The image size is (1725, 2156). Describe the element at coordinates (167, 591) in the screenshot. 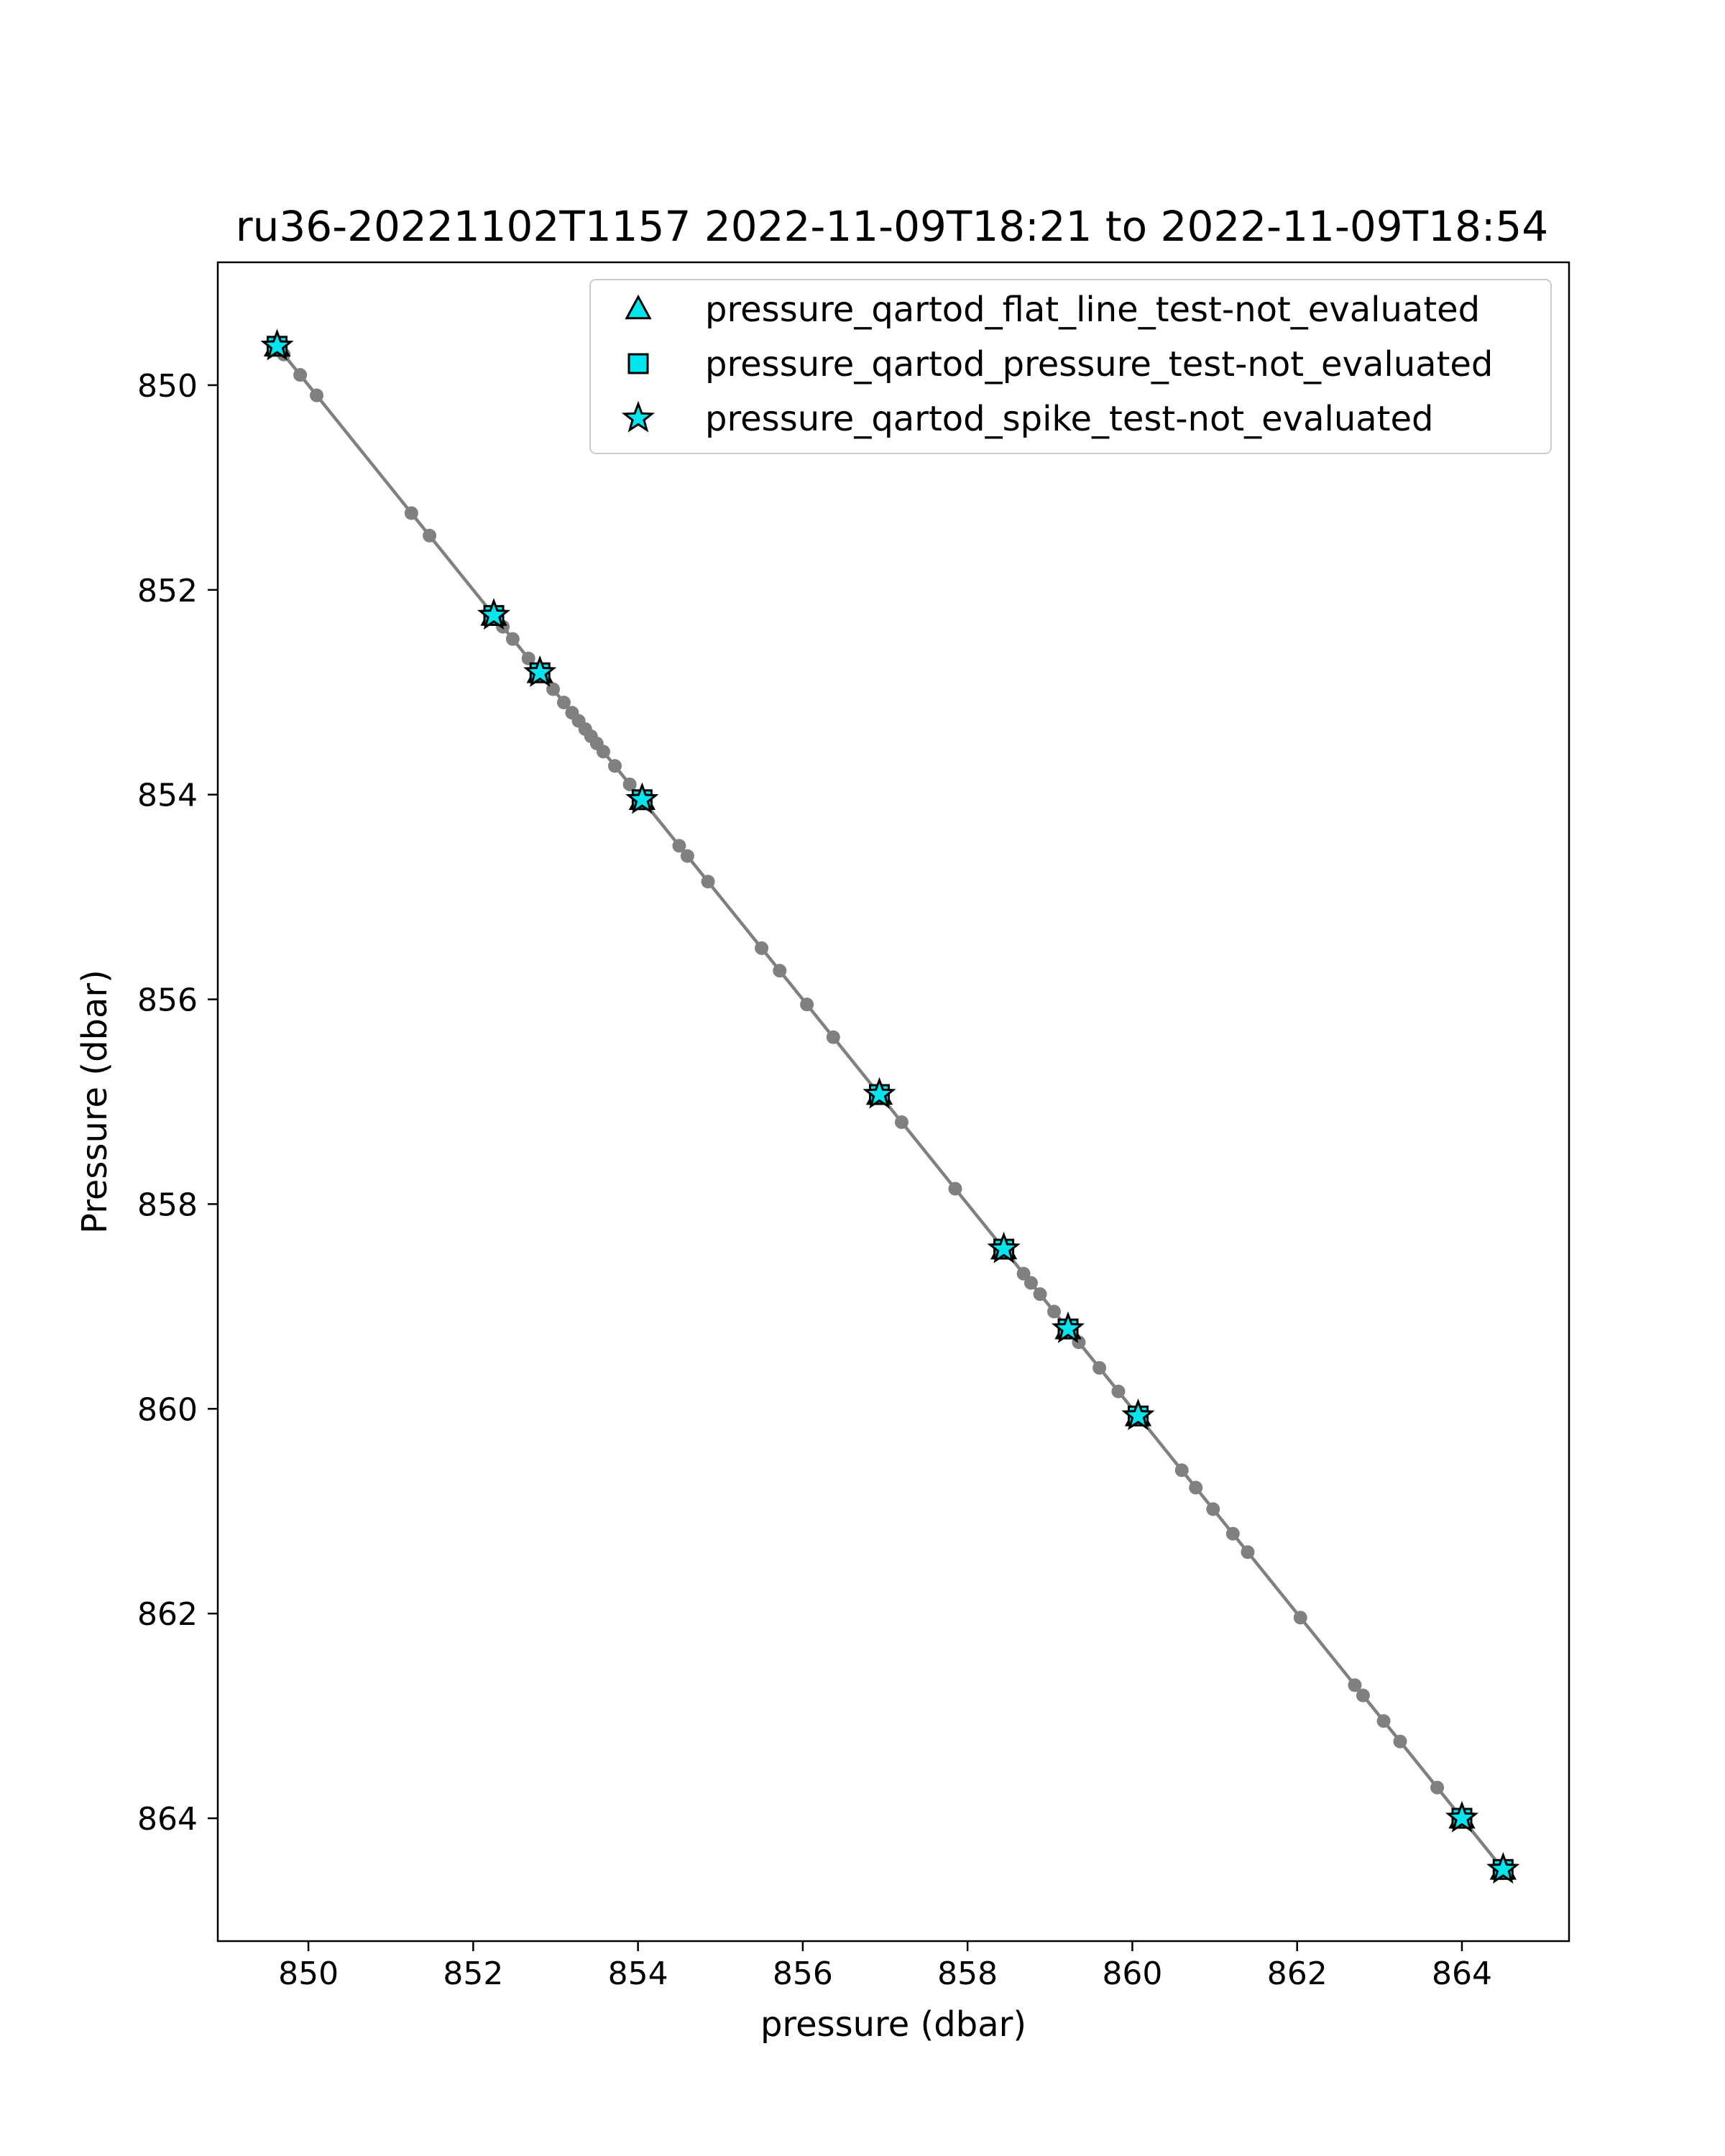

I see `y-tick-label: 852` at that location.